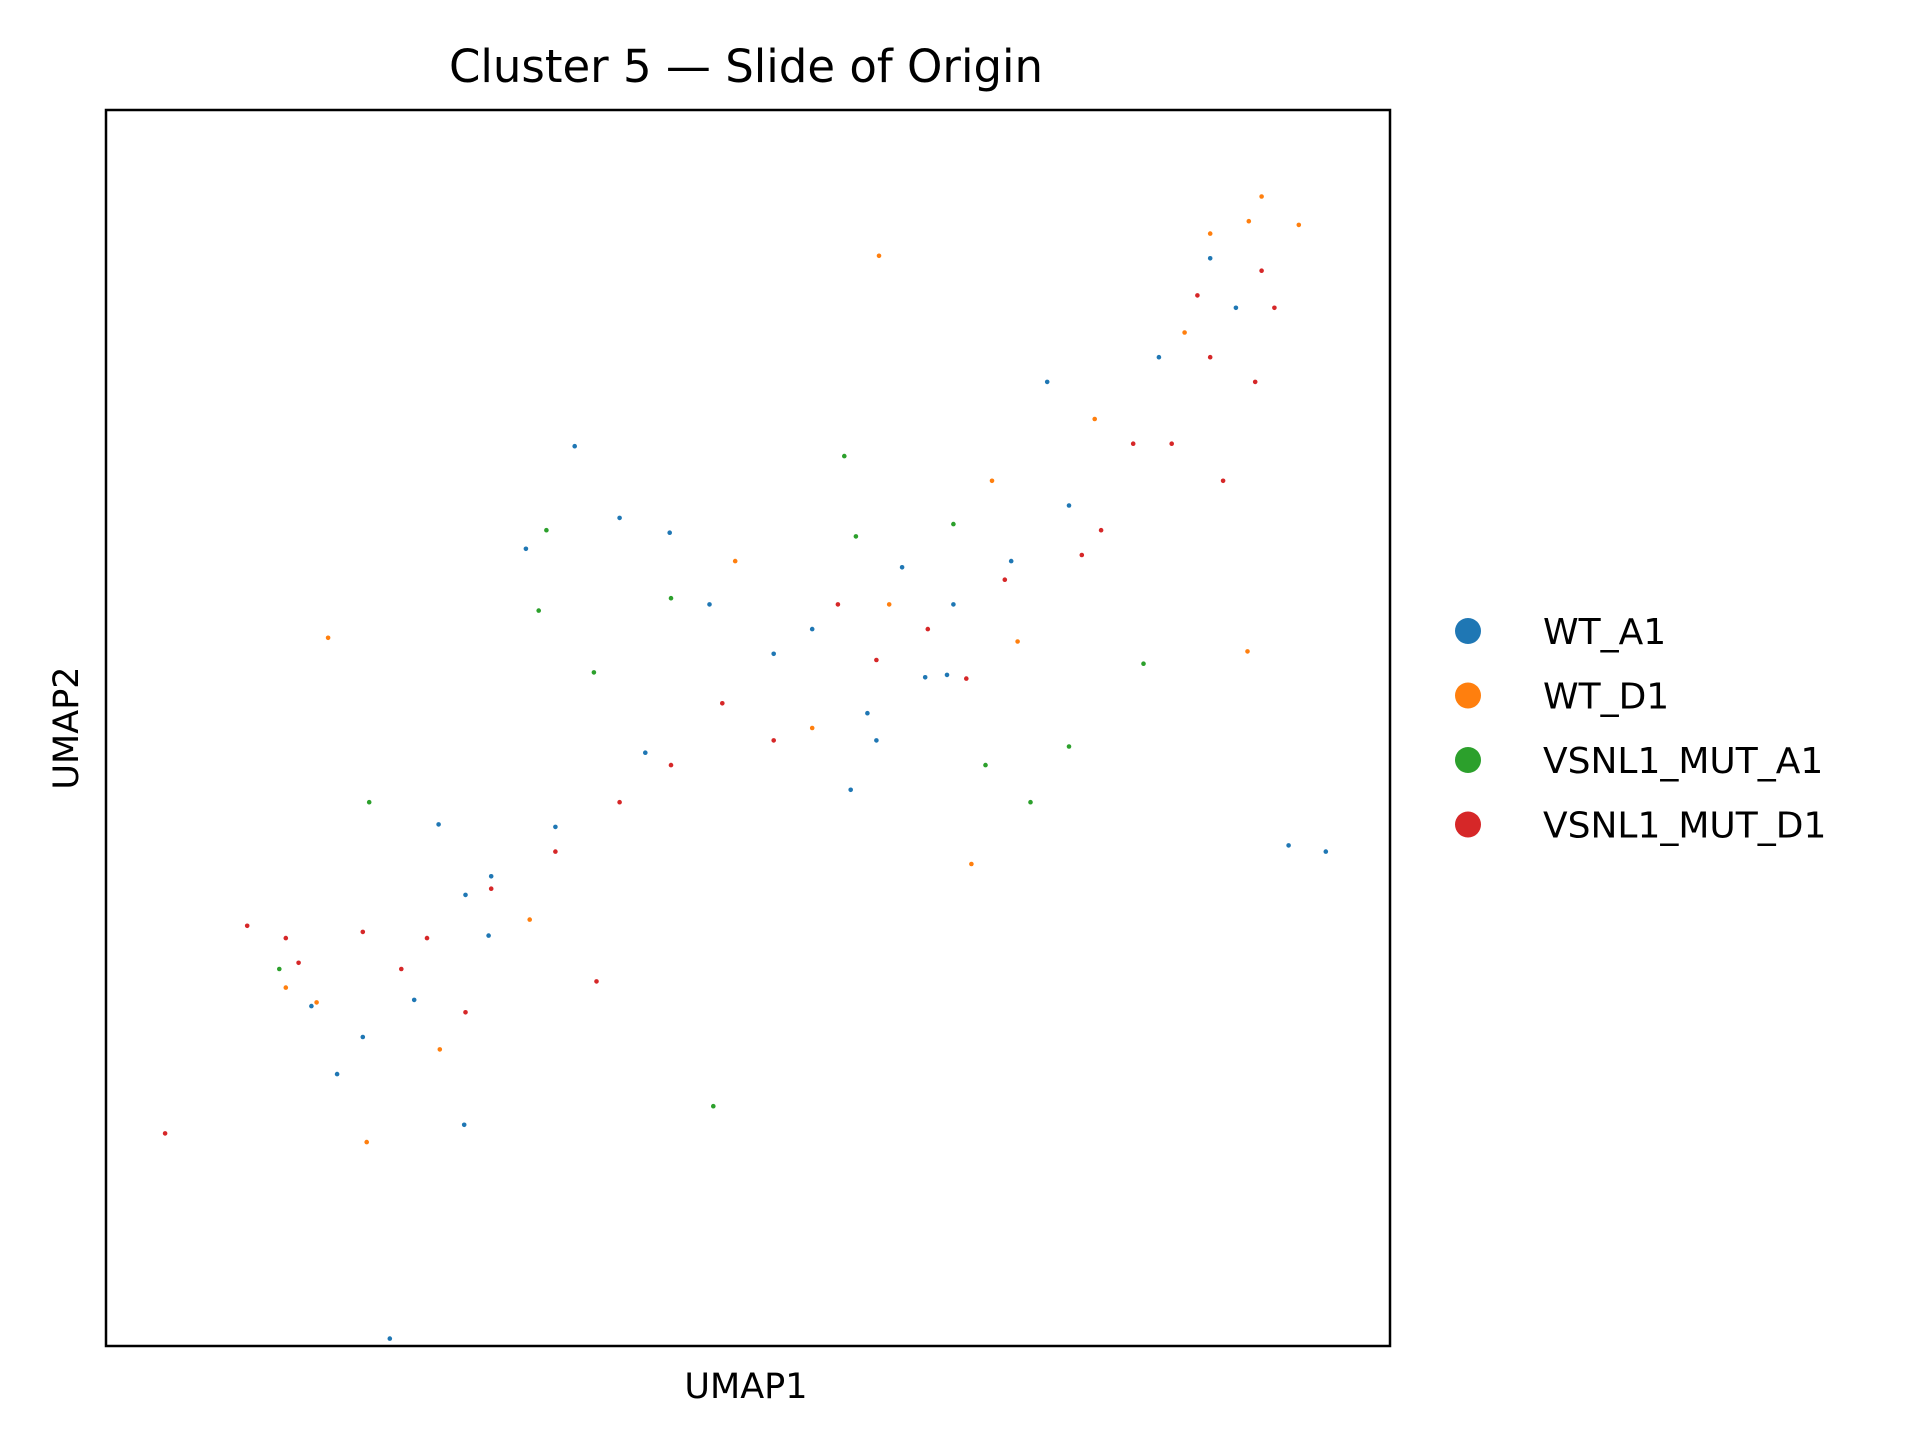  I want to click on x-axis-label: UMAP1, so click(745, 1387).